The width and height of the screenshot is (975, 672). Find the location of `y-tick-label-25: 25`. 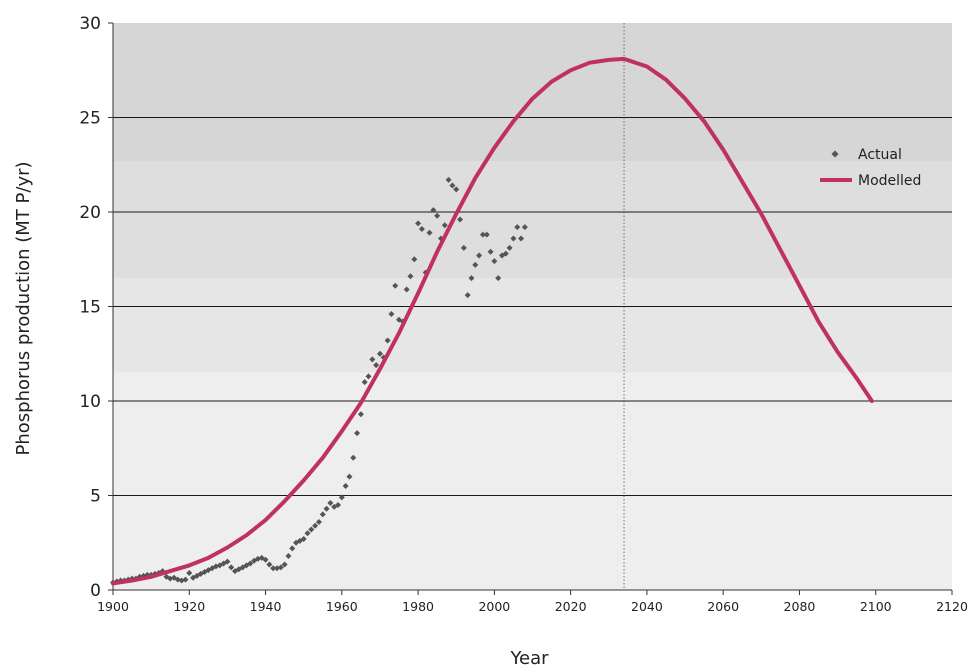

y-tick-label-25: 25 is located at coordinates (90, 119).